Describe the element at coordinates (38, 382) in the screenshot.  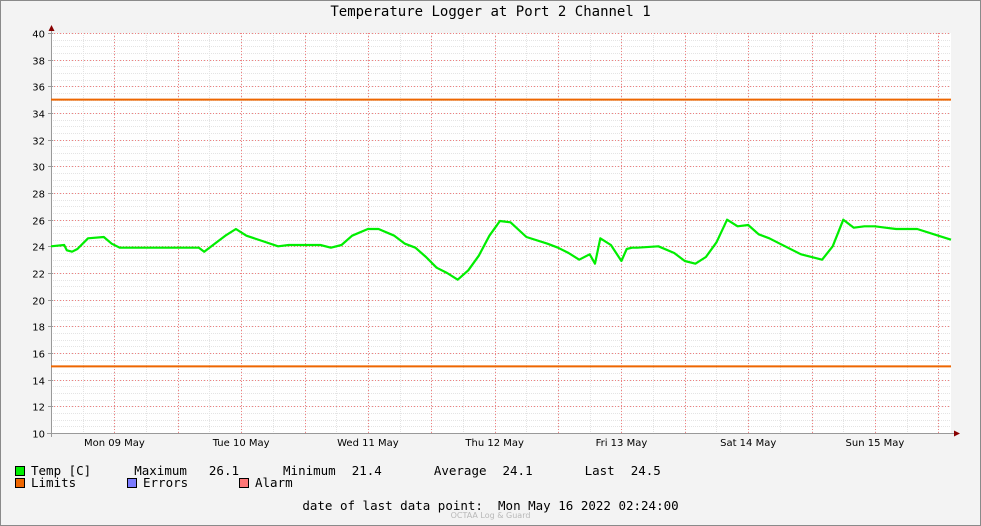
I see `y-tick-label: 14` at that location.